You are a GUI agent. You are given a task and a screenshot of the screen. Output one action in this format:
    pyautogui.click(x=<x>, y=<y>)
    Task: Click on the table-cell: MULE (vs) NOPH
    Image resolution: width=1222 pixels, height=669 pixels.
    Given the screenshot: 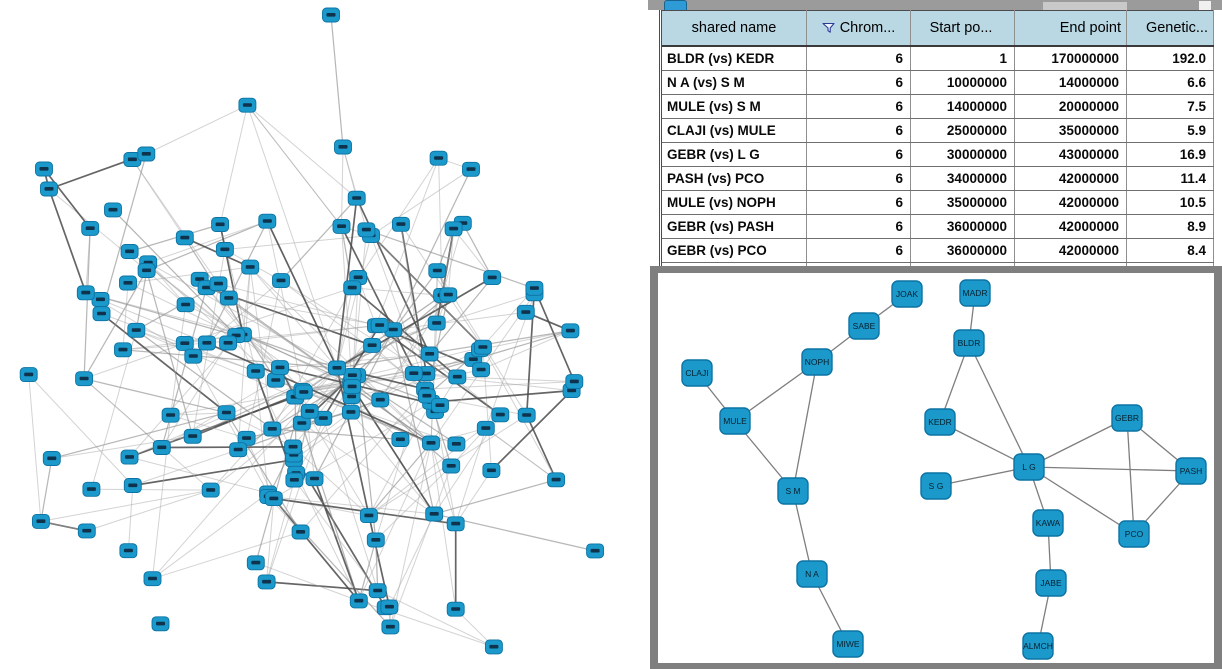 What is the action you would take?
    pyautogui.click(x=733, y=202)
    